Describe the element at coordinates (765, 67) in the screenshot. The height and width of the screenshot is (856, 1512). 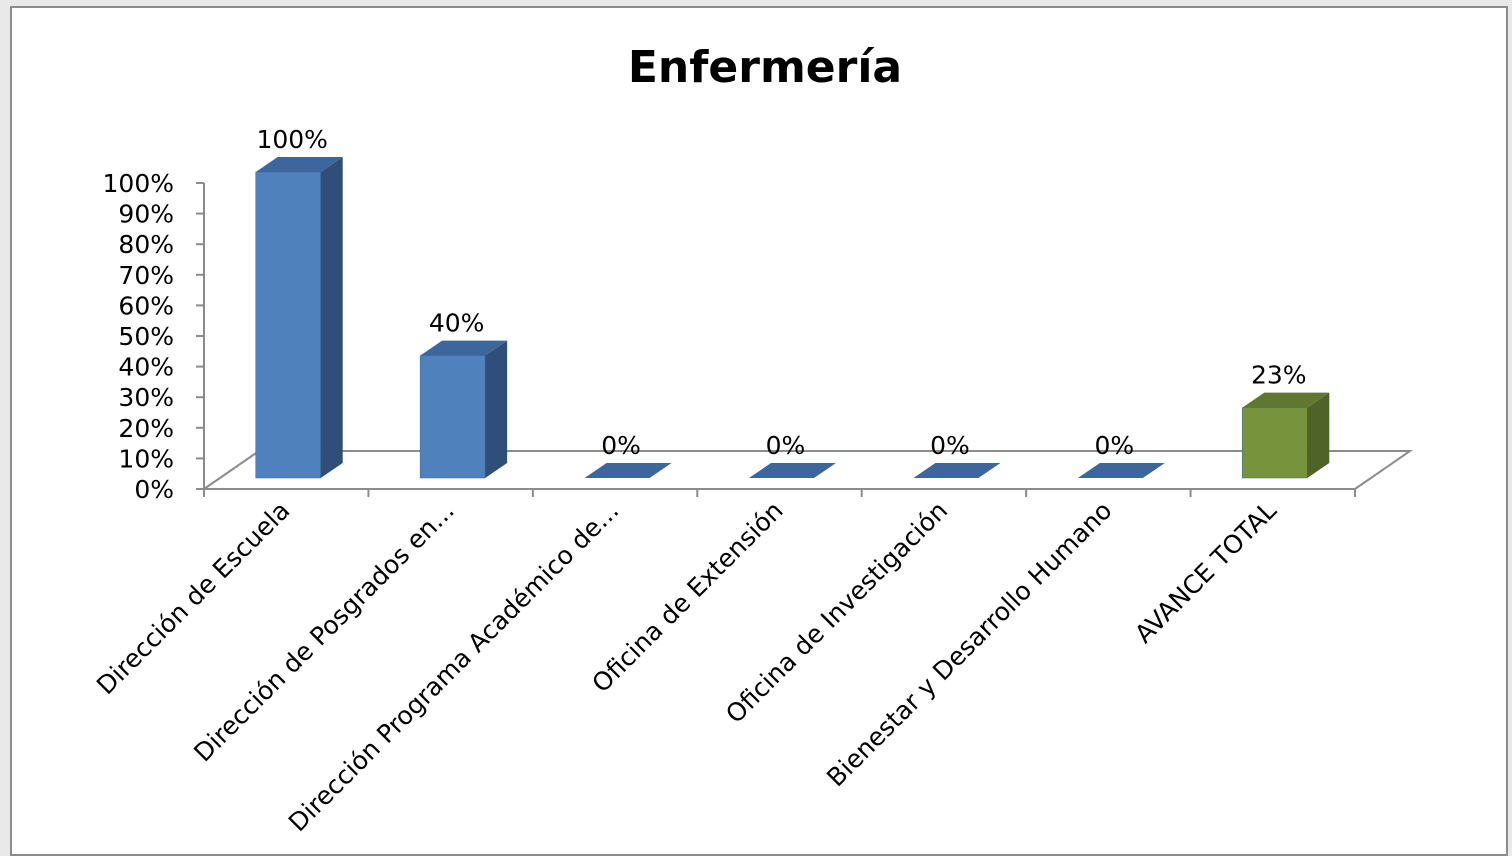
I see `chart-title: Enfermería` at that location.